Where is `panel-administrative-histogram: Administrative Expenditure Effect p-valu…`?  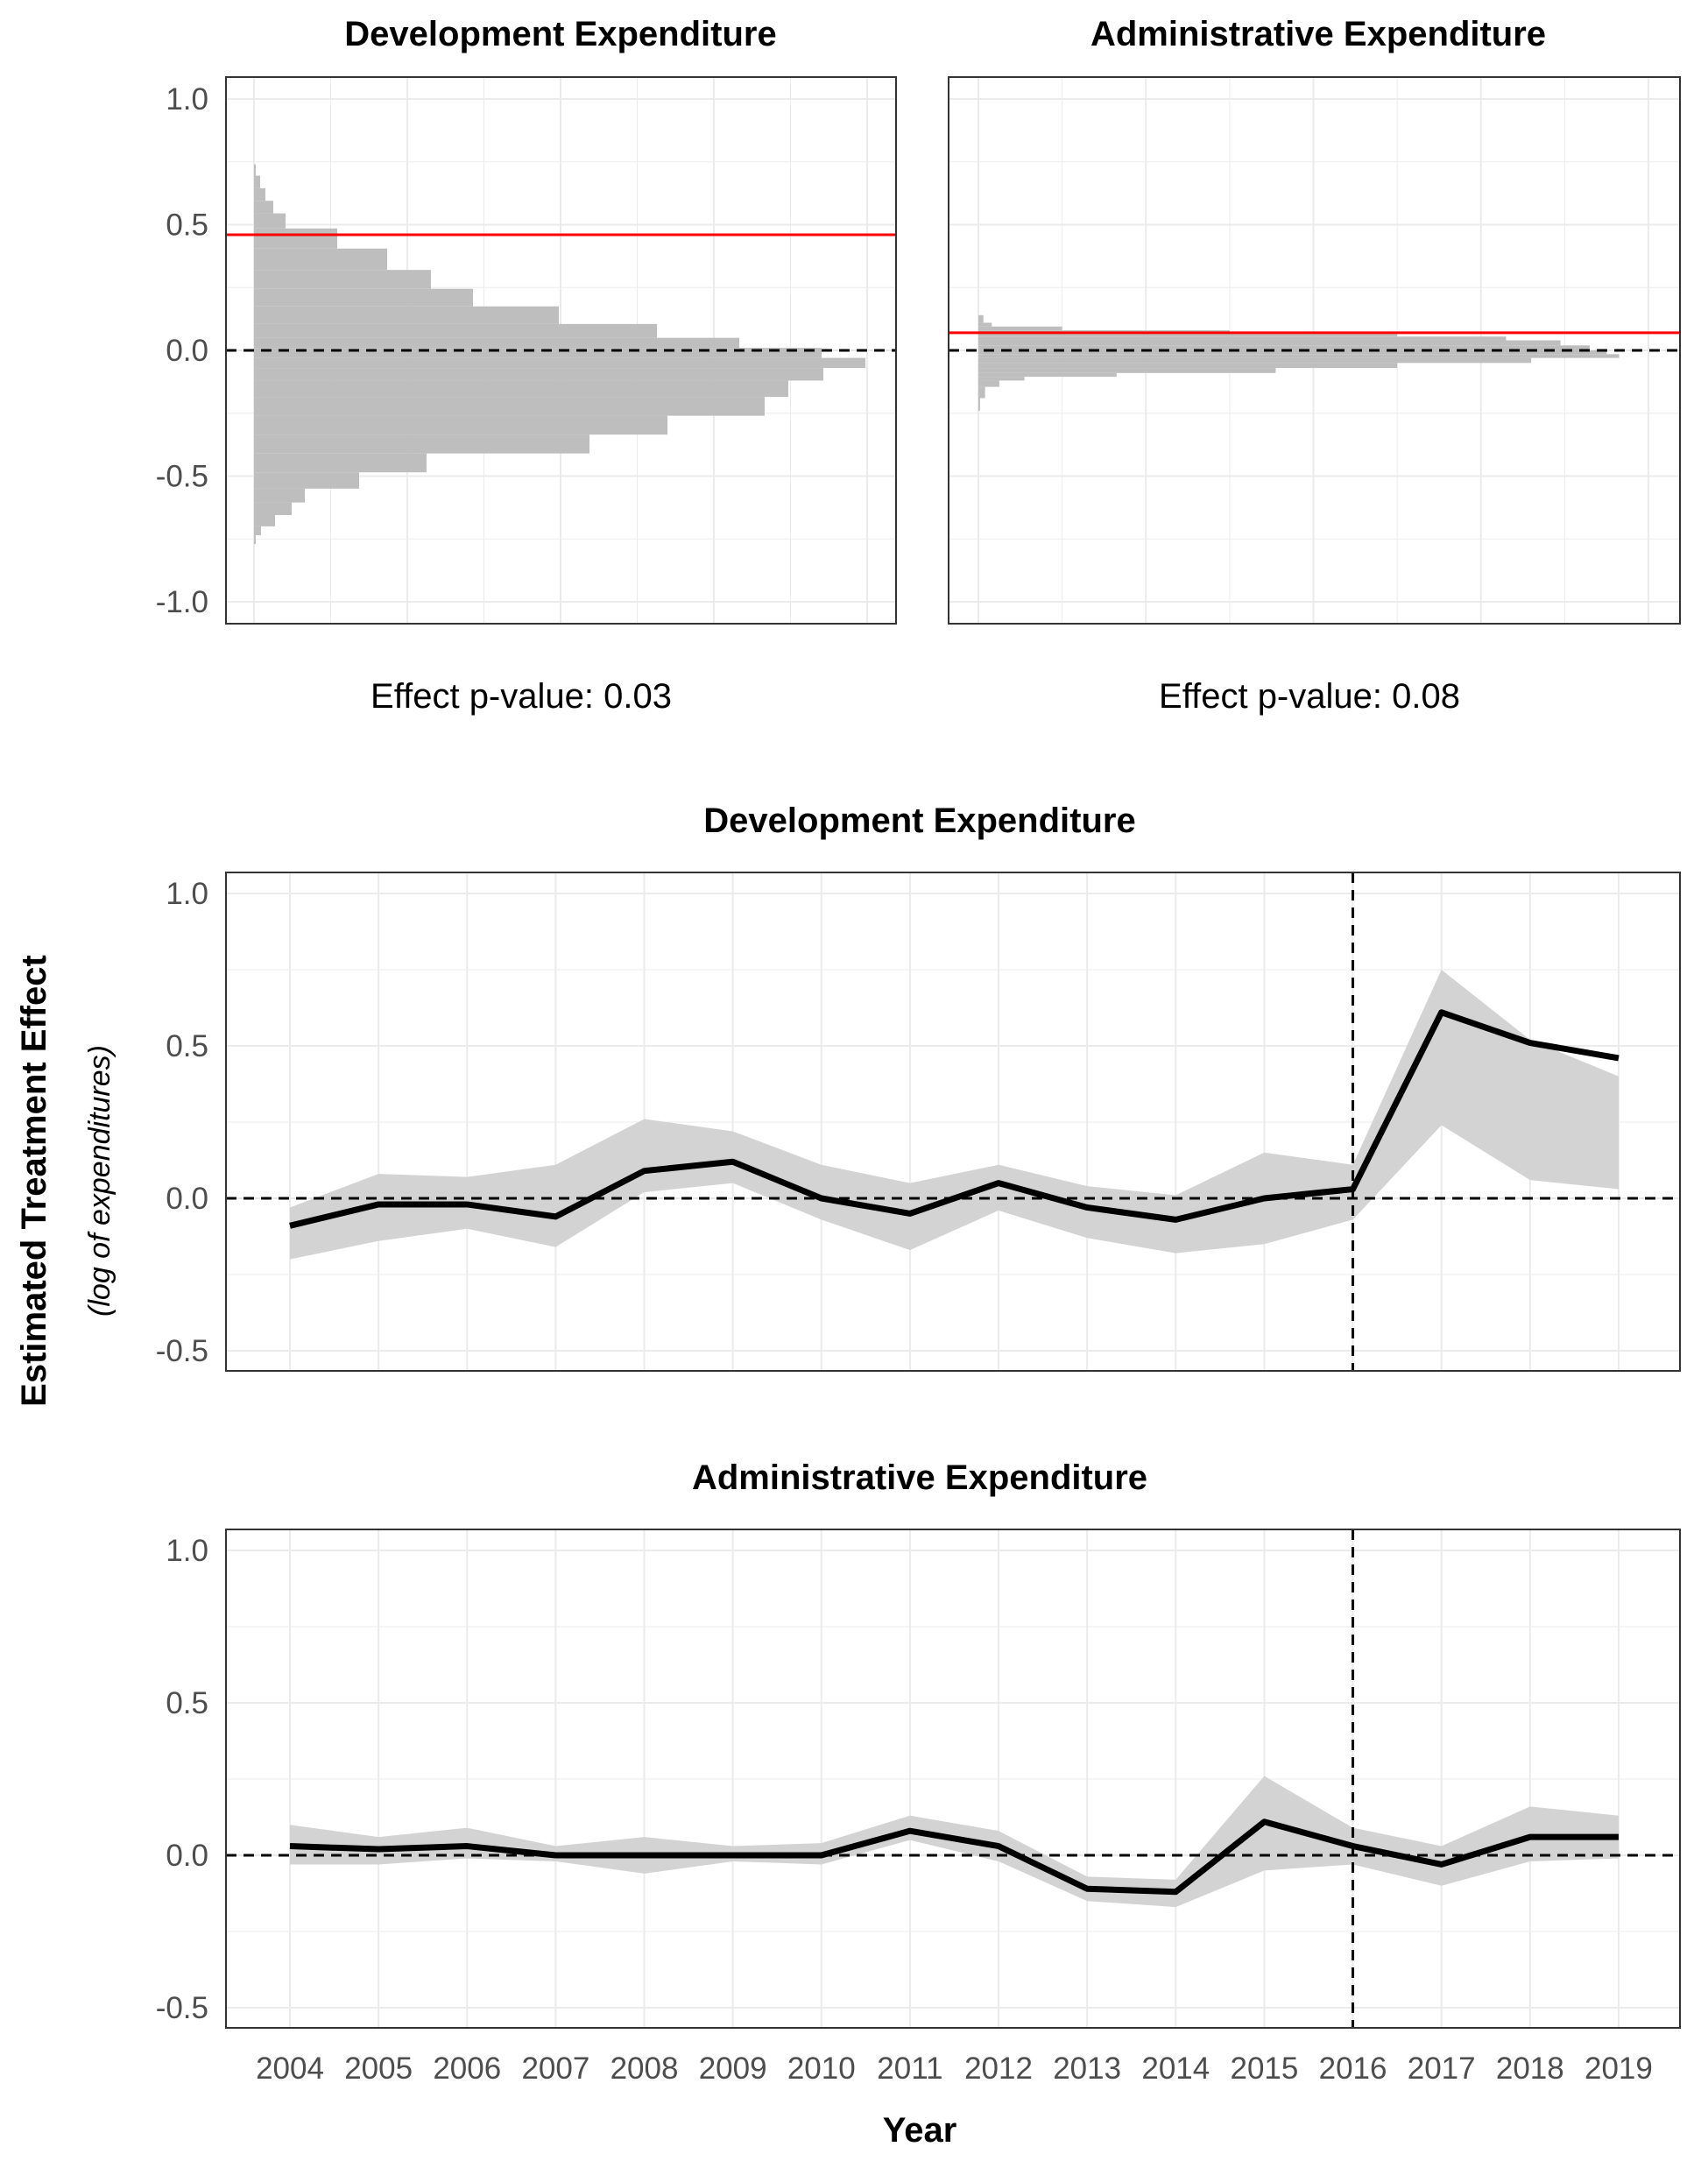
panel-administrative-histogram: Administrative Expenditure Effect p-valu… is located at coordinates (1314, 365).